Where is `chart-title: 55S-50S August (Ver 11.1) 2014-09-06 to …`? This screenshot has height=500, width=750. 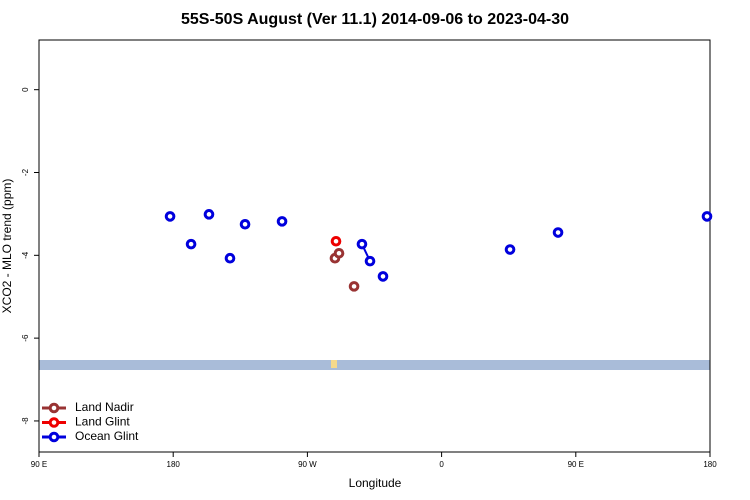 chart-title: 55S-50S August (Ver 11.1) 2014-09-06 to … is located at coordinates (375, 19).